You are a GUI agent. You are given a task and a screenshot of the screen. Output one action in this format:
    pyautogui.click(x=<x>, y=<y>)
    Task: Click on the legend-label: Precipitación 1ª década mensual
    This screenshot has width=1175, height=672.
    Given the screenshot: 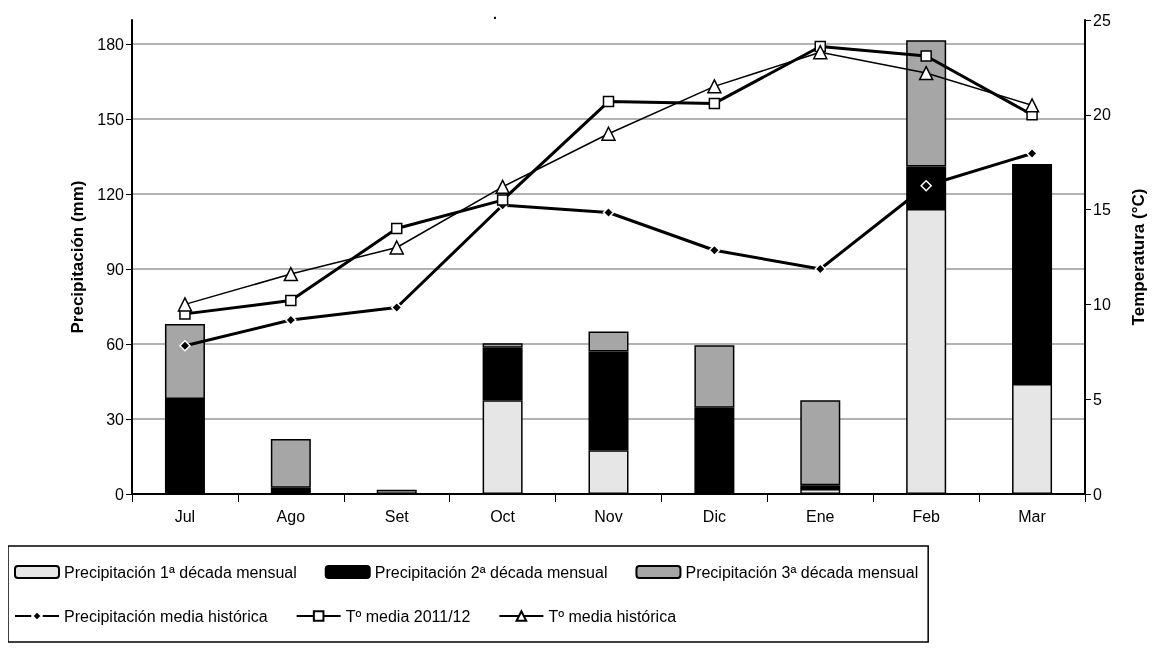 What is the action you would take?
    pyautogui.click(x=180, y=572)
    